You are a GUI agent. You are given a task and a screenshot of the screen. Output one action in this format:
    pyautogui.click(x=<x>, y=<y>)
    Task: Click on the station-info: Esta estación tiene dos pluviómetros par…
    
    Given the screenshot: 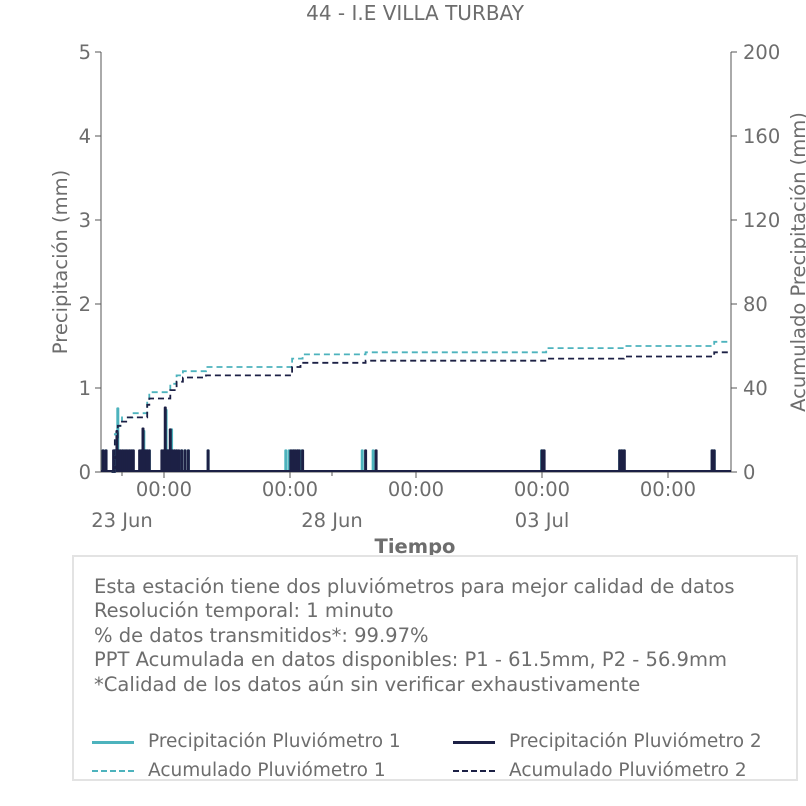 What is the action you would take?
    pyautogui.click(x=414, y=636)
    